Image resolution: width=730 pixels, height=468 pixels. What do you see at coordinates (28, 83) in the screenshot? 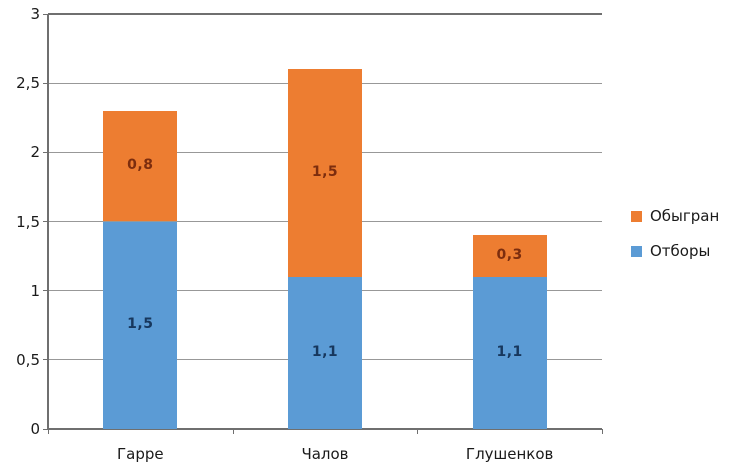
I see `y-tick-label: 2,5` at bounding box center [28, 83].